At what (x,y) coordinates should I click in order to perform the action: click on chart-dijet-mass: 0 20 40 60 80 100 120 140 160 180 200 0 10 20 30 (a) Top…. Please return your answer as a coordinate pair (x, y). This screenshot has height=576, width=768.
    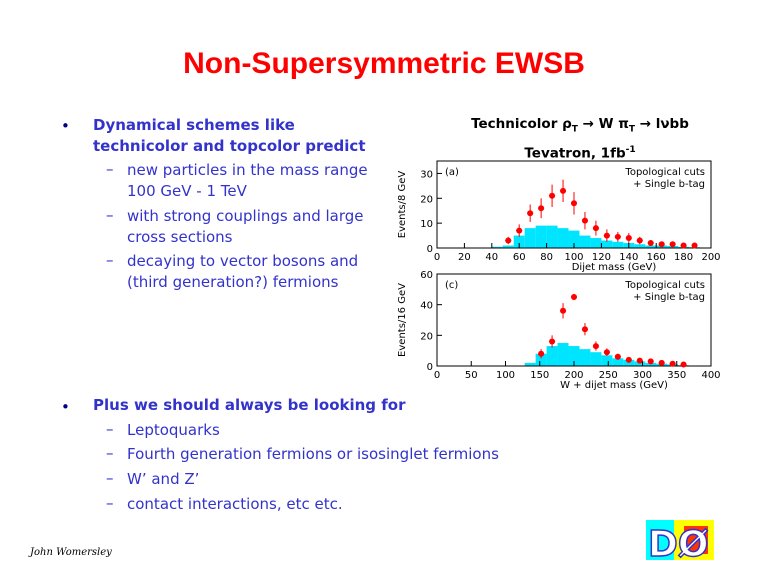
    Looking at the image, I should click on (559, 216).